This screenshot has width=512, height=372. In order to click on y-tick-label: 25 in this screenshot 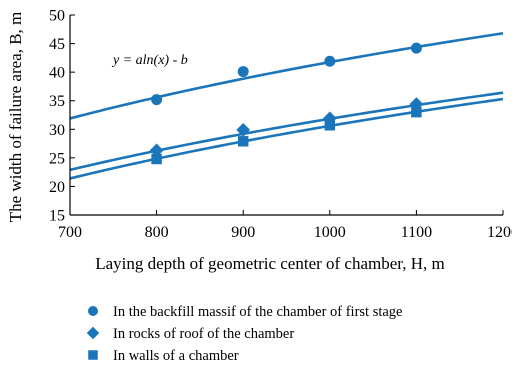, I will do `click(57, 158)`.